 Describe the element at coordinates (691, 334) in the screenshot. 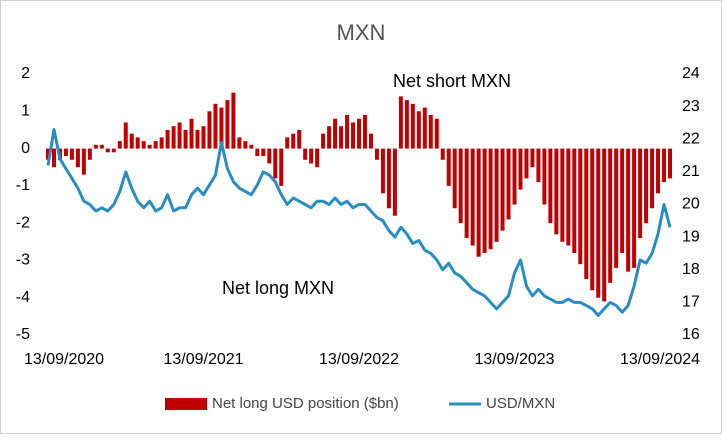

I see `y2-tick-label: 16` at that location.